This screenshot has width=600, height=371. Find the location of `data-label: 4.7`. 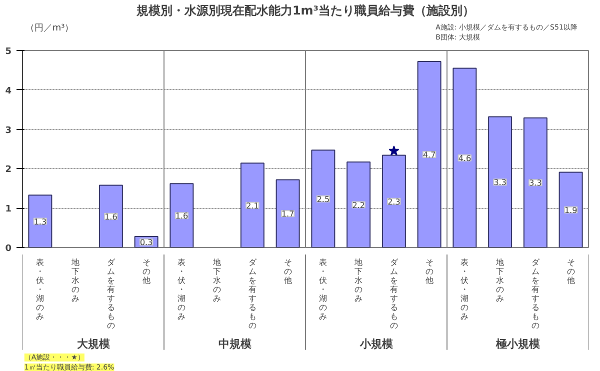

data-label: 4.7 is located at coordinates (429, 155).